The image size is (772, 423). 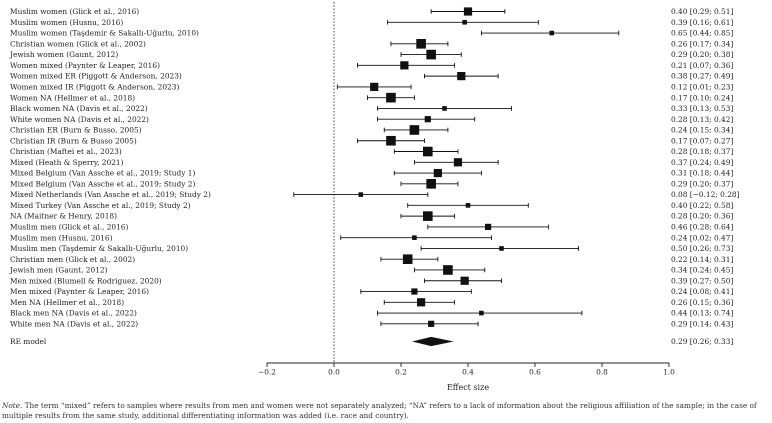 I want to click on estimate-label: 0.31 [0.18; 0.44], so click(x=702, y=173).